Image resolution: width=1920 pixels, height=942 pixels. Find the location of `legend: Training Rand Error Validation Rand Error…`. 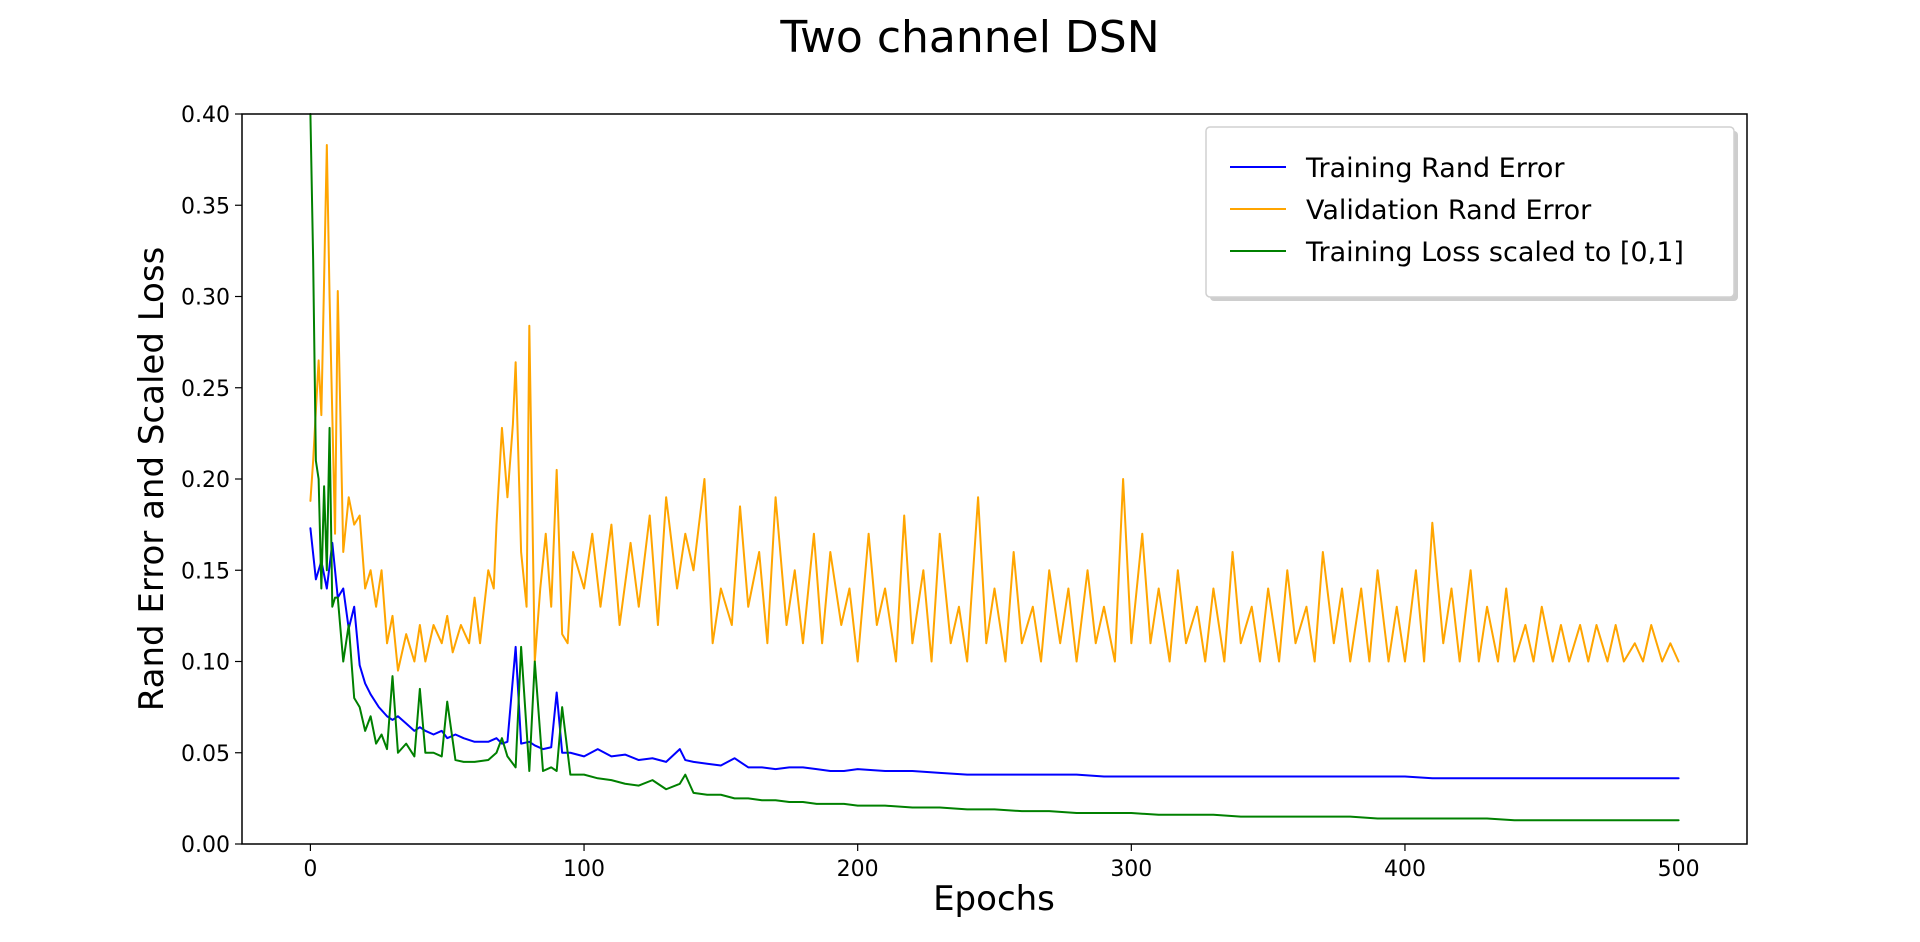

legend: Training Rand Error Validation Rand Error… is located at coordinates (1471, 213).